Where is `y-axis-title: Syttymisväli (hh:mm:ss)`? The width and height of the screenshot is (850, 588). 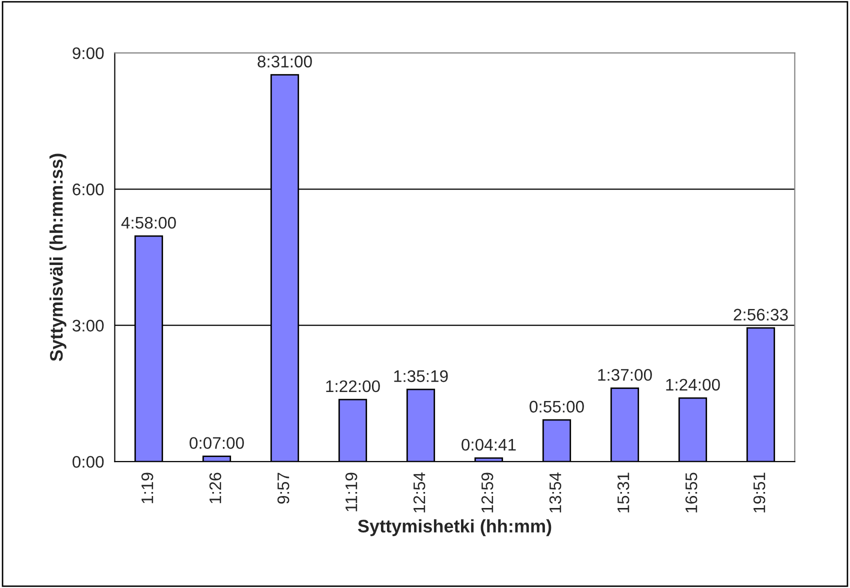
y-axis-title: Syttymisväli (hh:mm:ss) is located at coordinates (58, 258).